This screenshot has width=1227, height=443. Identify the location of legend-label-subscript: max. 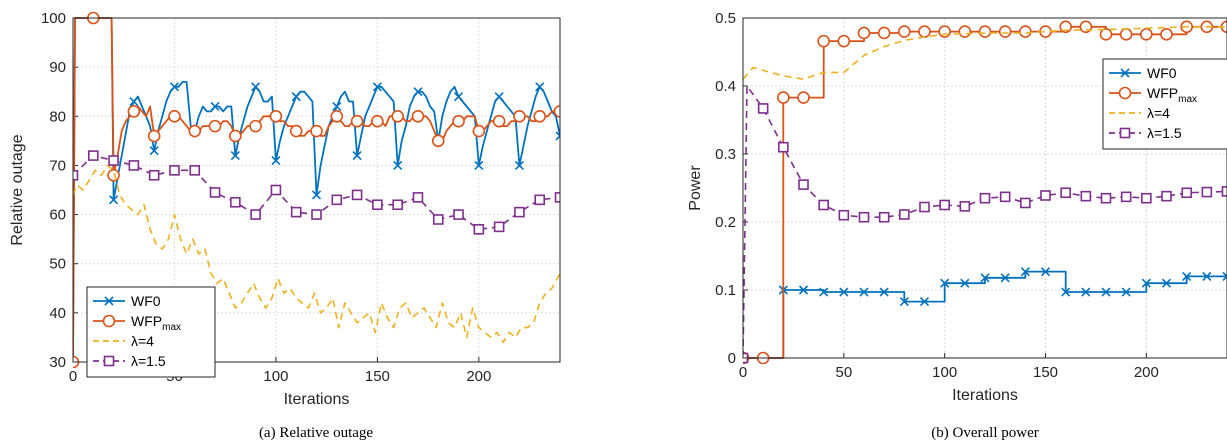
(171, 327).